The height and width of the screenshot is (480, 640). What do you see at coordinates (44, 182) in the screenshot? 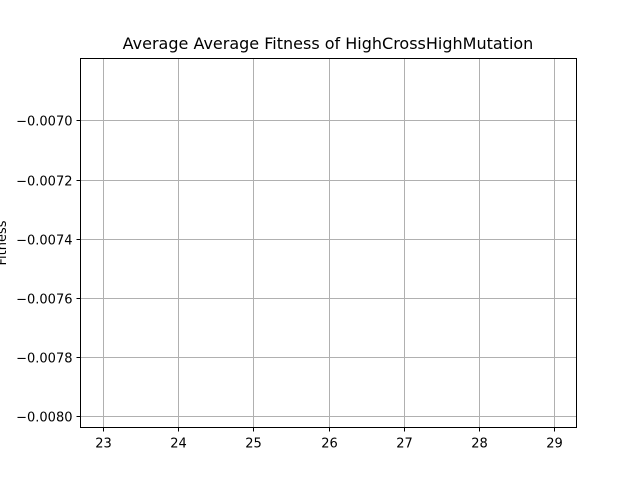
I see `y-tick-label: −0.0072` at bounding box center [44, 182].